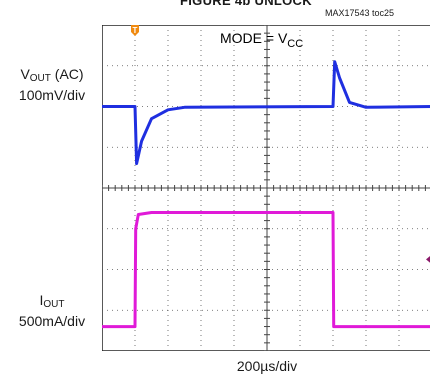 The image size is (430, 383). What do you see at coordinates (267, 366) in the screenshot?
I see `x-axis-label: 200µs/div` at bounding box center [267, 366].